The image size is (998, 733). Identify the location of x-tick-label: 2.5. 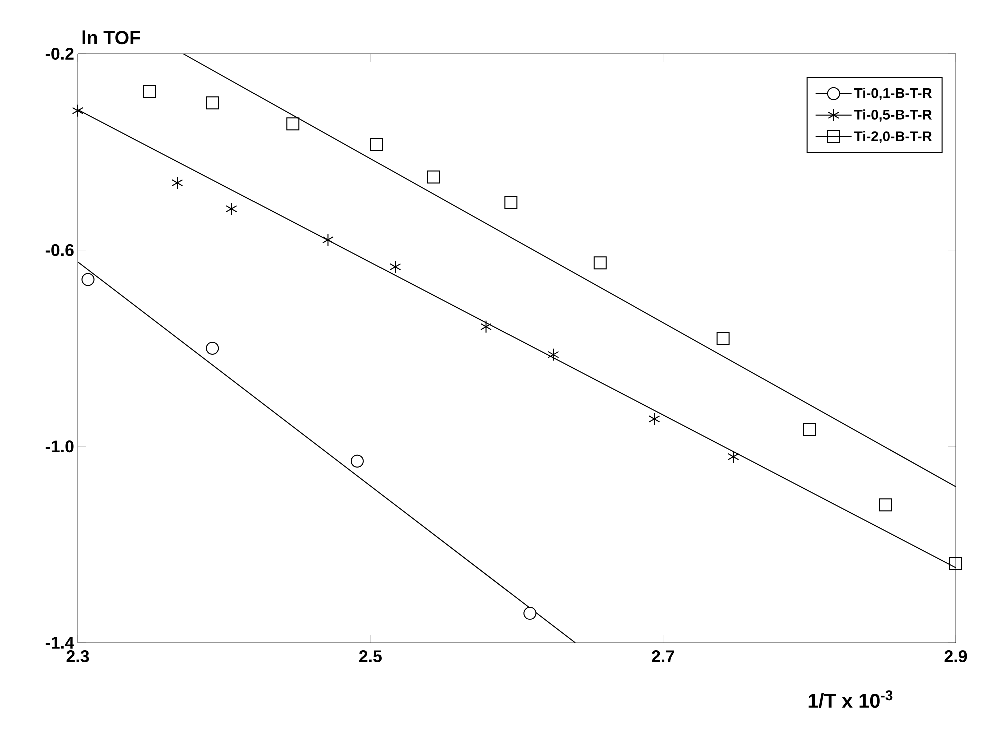
(370, 656).